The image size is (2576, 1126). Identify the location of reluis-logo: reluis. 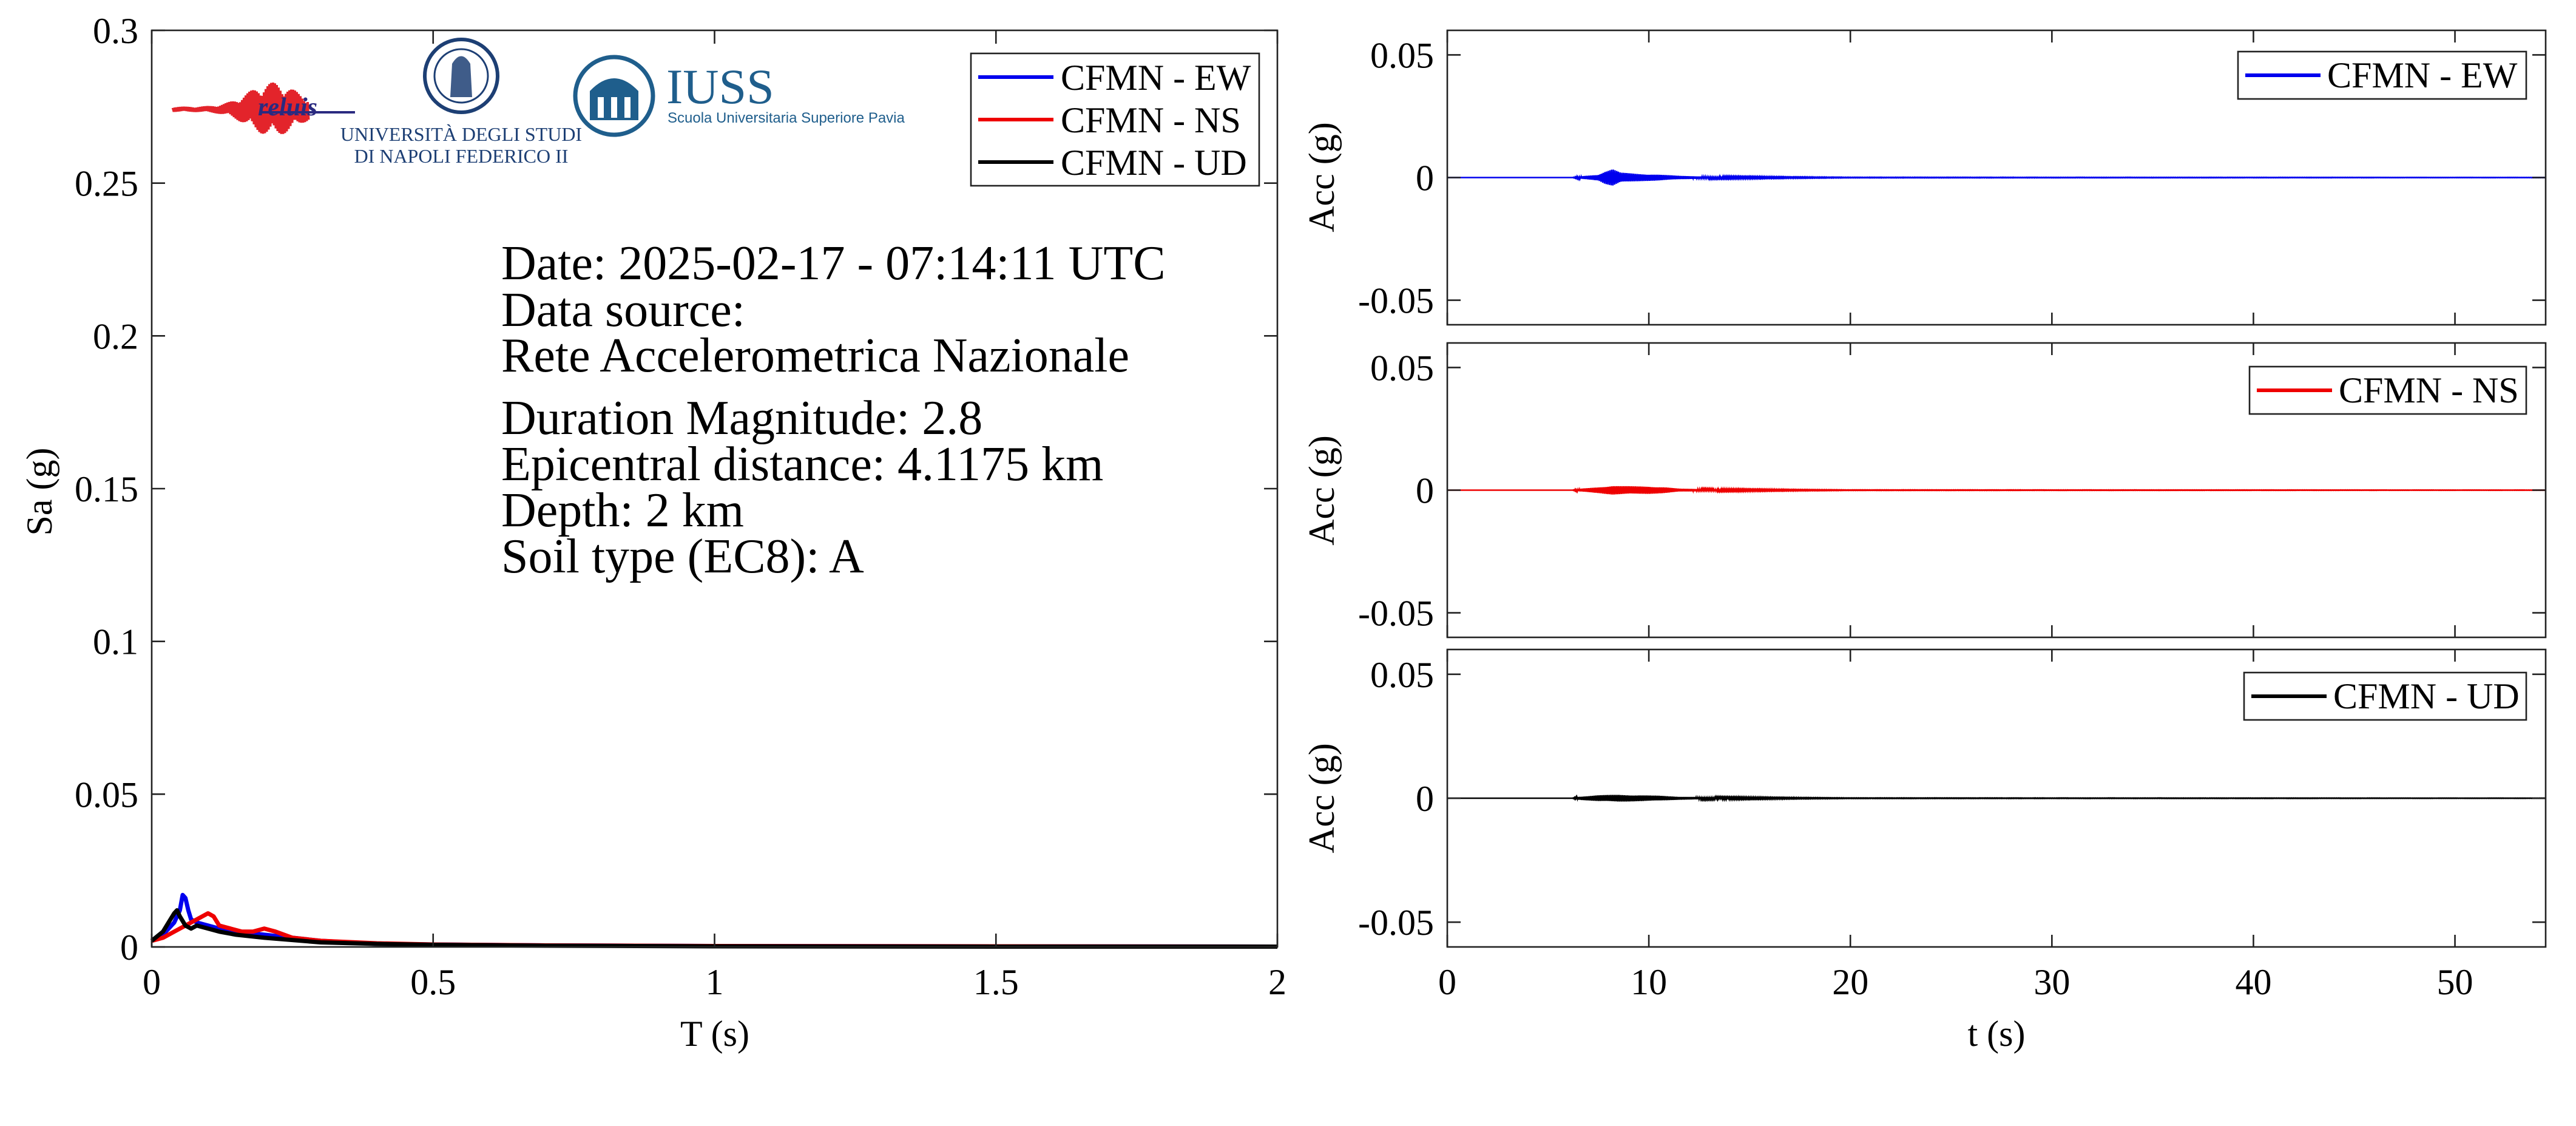
(263, 108).